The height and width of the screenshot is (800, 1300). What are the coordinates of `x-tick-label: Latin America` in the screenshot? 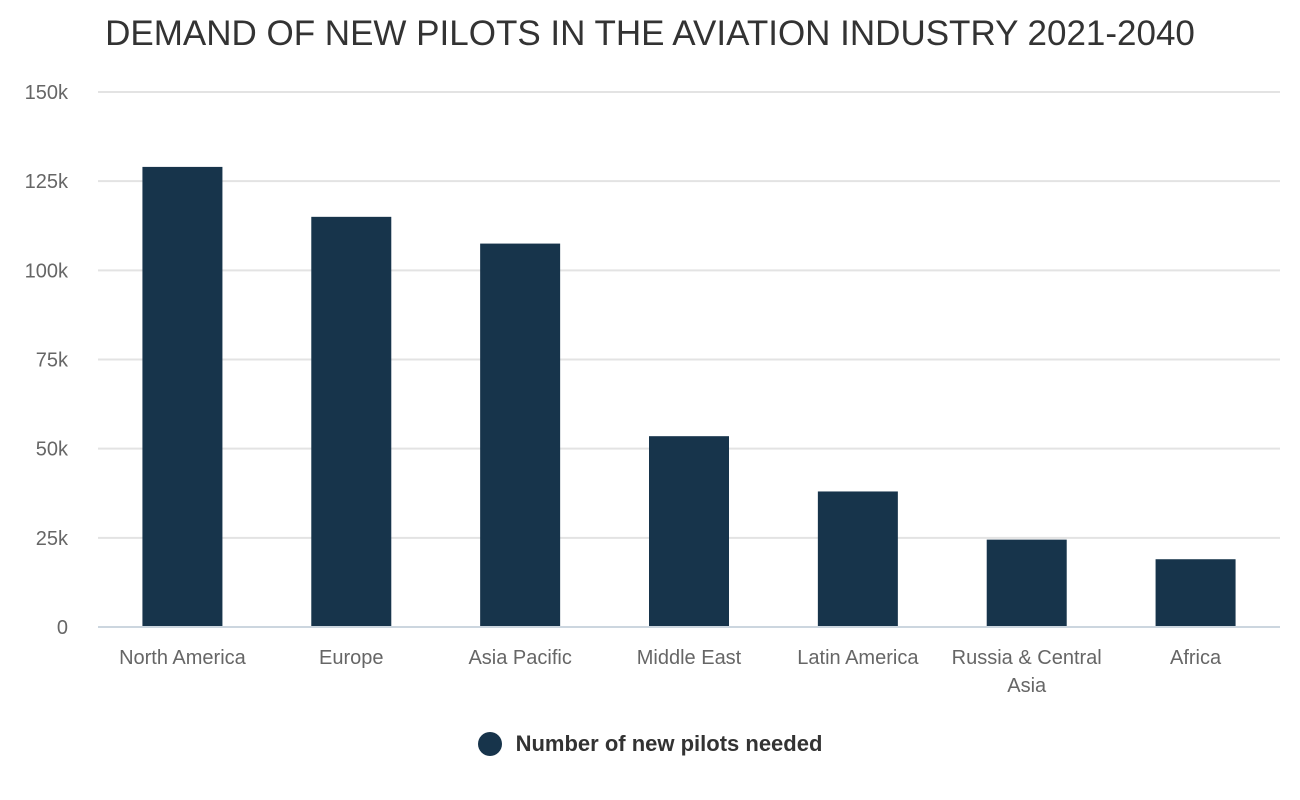 It's located at (858, 658).